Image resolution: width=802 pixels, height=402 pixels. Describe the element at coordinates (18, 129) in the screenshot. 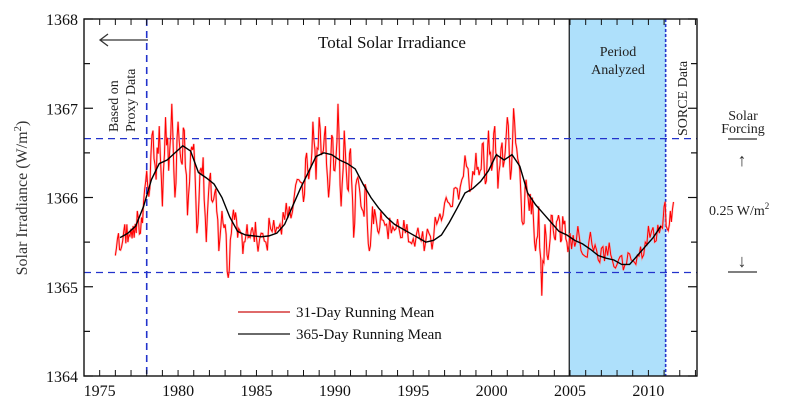

I see `y-axis-label-sup: 2` at that location.